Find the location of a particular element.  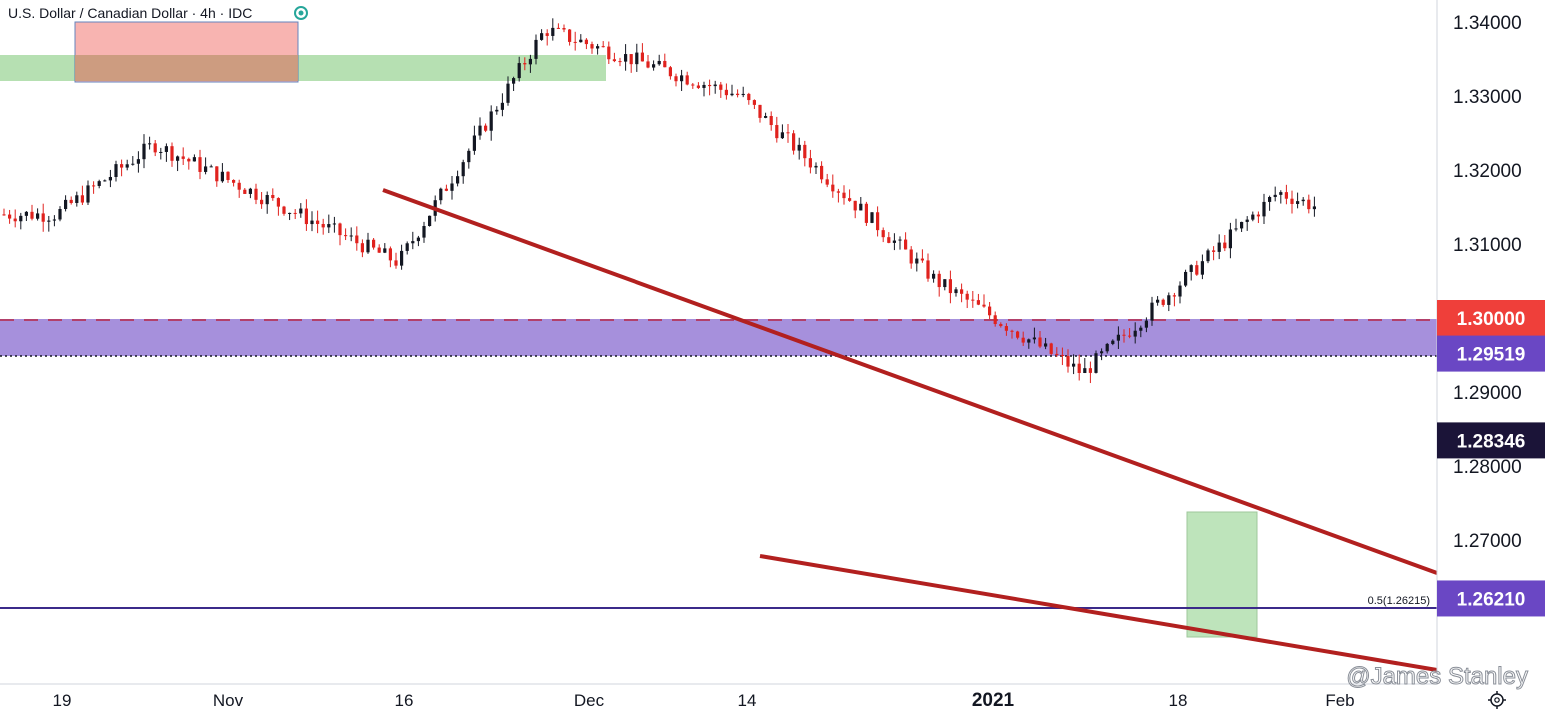

x-tick-label: 18 is located at coordinates (1178, 700).